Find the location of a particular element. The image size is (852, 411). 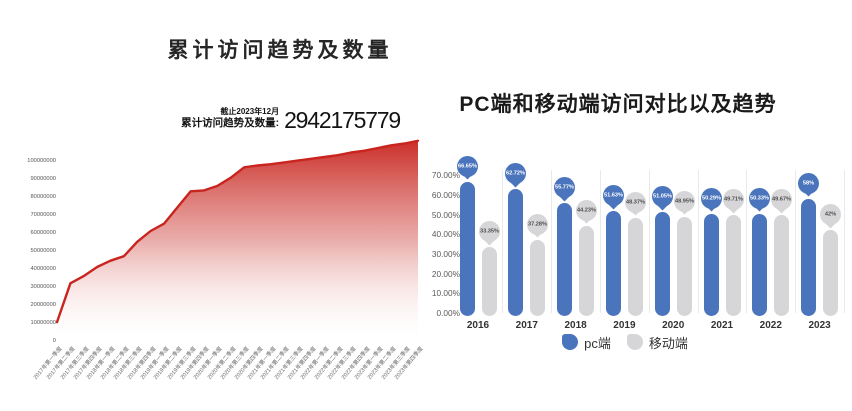

cumulative-total-stat: 截止2023年12月 累计访问趋势及数量: 2942175779 is located at coordinates (291, 119).